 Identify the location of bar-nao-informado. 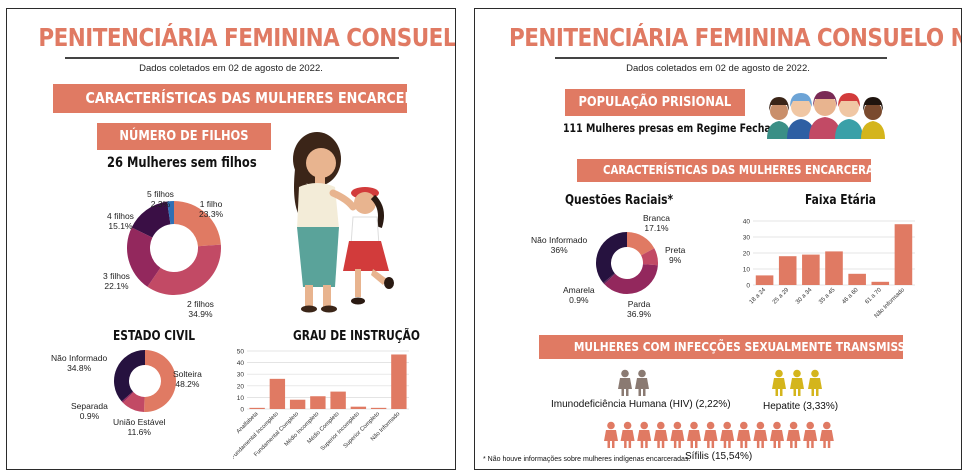
(903, 254).